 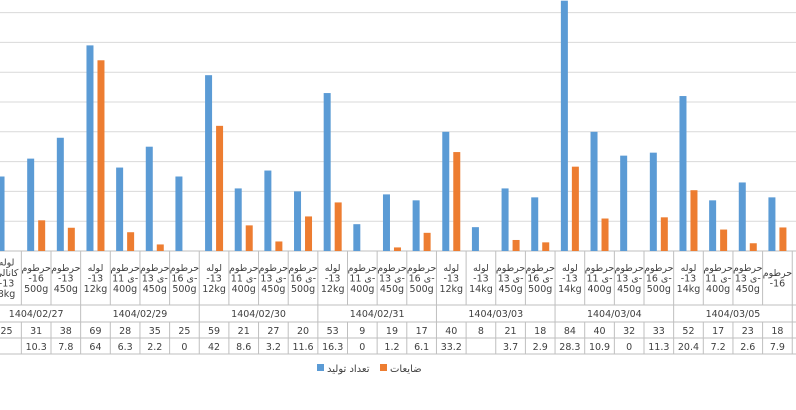 I want to click on date-label: 1404/03/04, so click(x=614, y=314).